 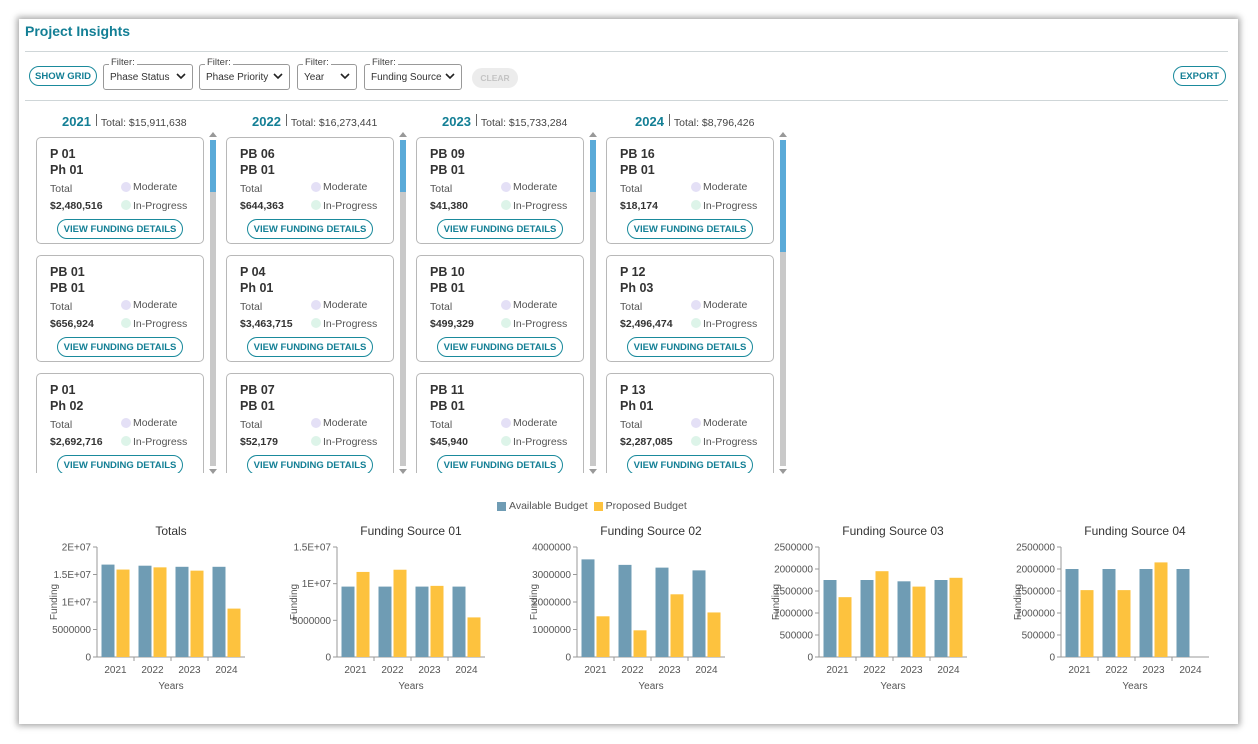 What do you see at coordinates (598, 506) in the screenshot?
I see `legend-swatch` at bounding box center [598, 506].